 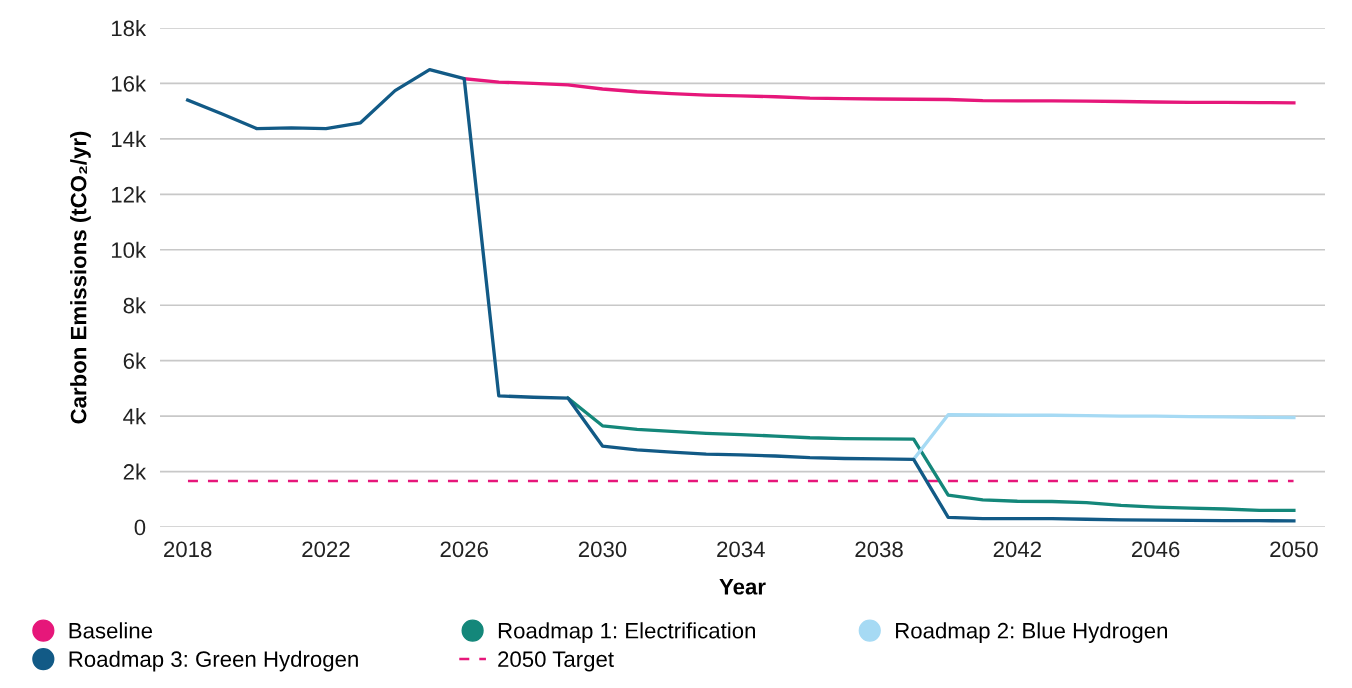 What do you see at coordinates (129, 138) in the screenshot?
I see `y-tick-label: 14k` at bounding box center [129, 138].